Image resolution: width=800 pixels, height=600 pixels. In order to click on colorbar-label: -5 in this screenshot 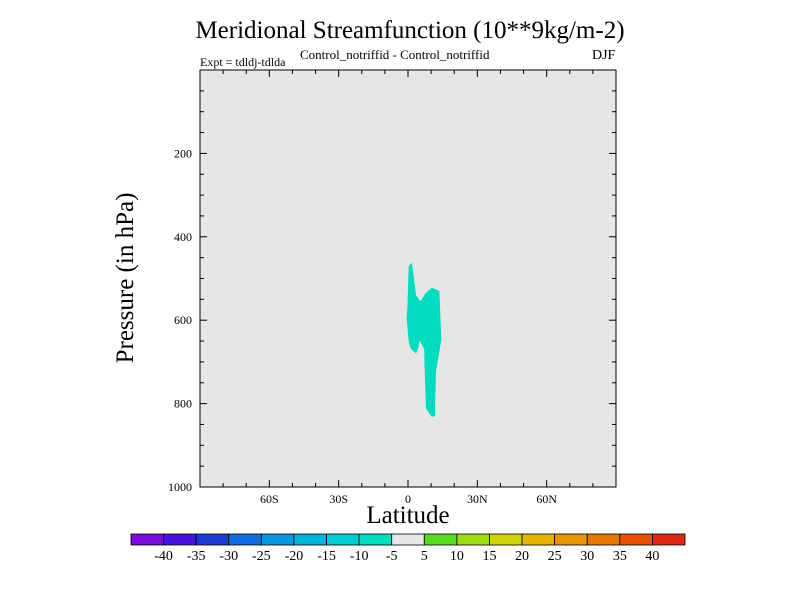, I will do `click(392, 556)`.